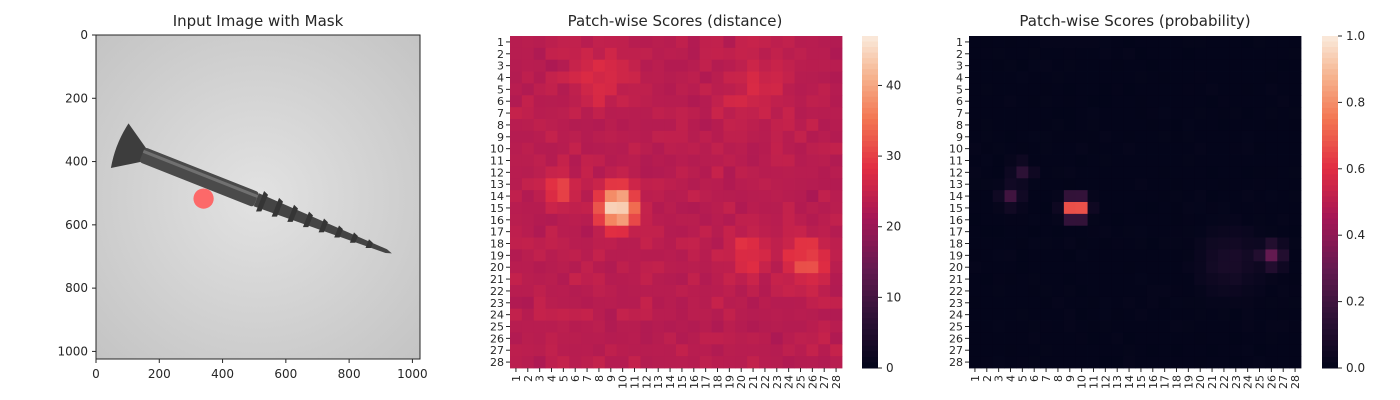 The height and width of the screenshot is (400, 1400). I want to click on y-tick-label: 5, so click(959, 89).